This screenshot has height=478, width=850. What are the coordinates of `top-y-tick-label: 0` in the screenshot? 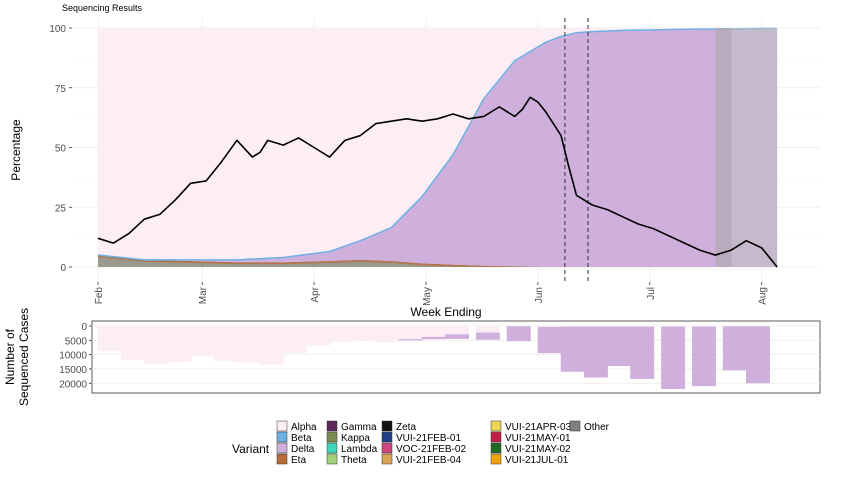 It's located at (63, 268).